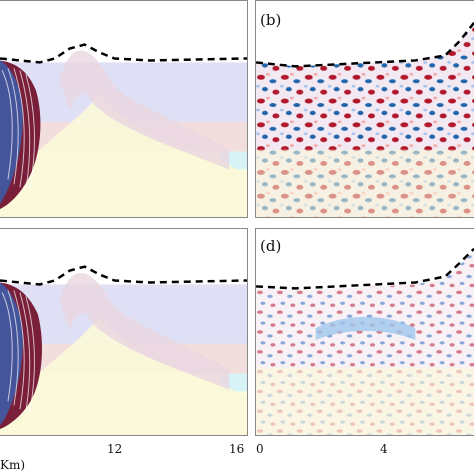  I want to click on panel-b-label: (b), so click(271, 20).